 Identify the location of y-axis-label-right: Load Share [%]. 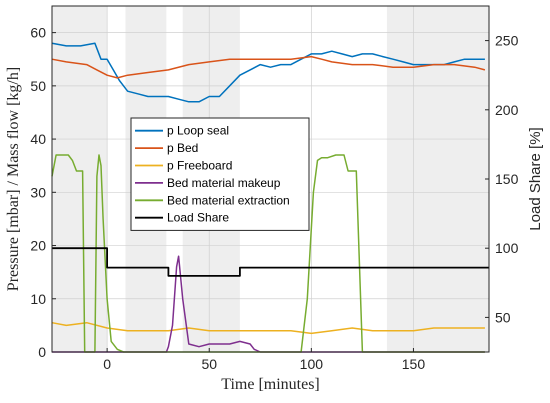
(535, 178).